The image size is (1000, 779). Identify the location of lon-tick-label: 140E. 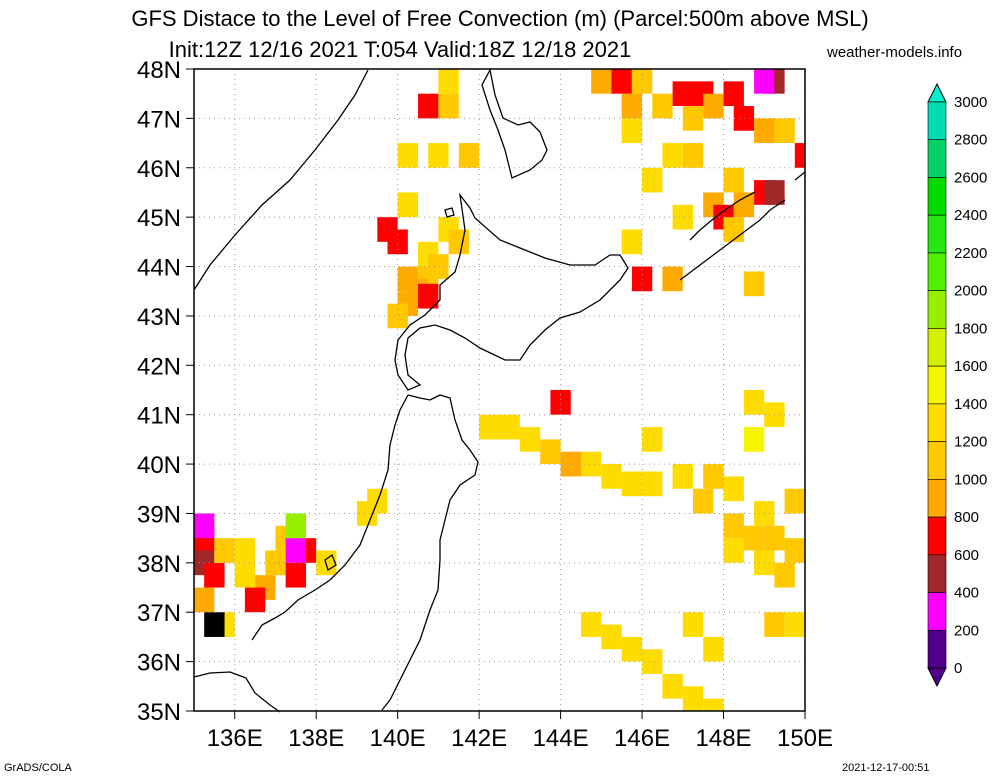
(398, 738).